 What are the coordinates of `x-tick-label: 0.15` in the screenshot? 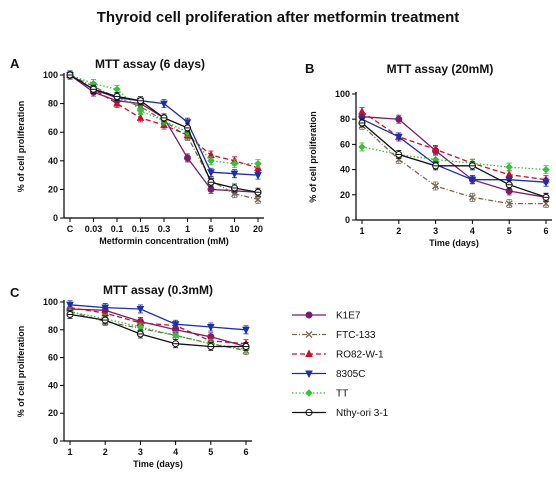 It's located at (141, 229).